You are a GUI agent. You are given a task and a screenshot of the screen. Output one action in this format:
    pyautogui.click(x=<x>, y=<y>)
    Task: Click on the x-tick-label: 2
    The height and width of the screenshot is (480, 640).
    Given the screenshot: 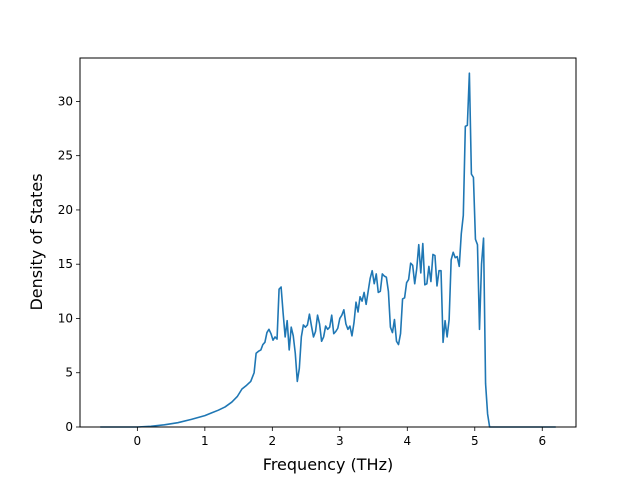 What is the action you would take?
    pyautogui.click(x=273, y=441)
    